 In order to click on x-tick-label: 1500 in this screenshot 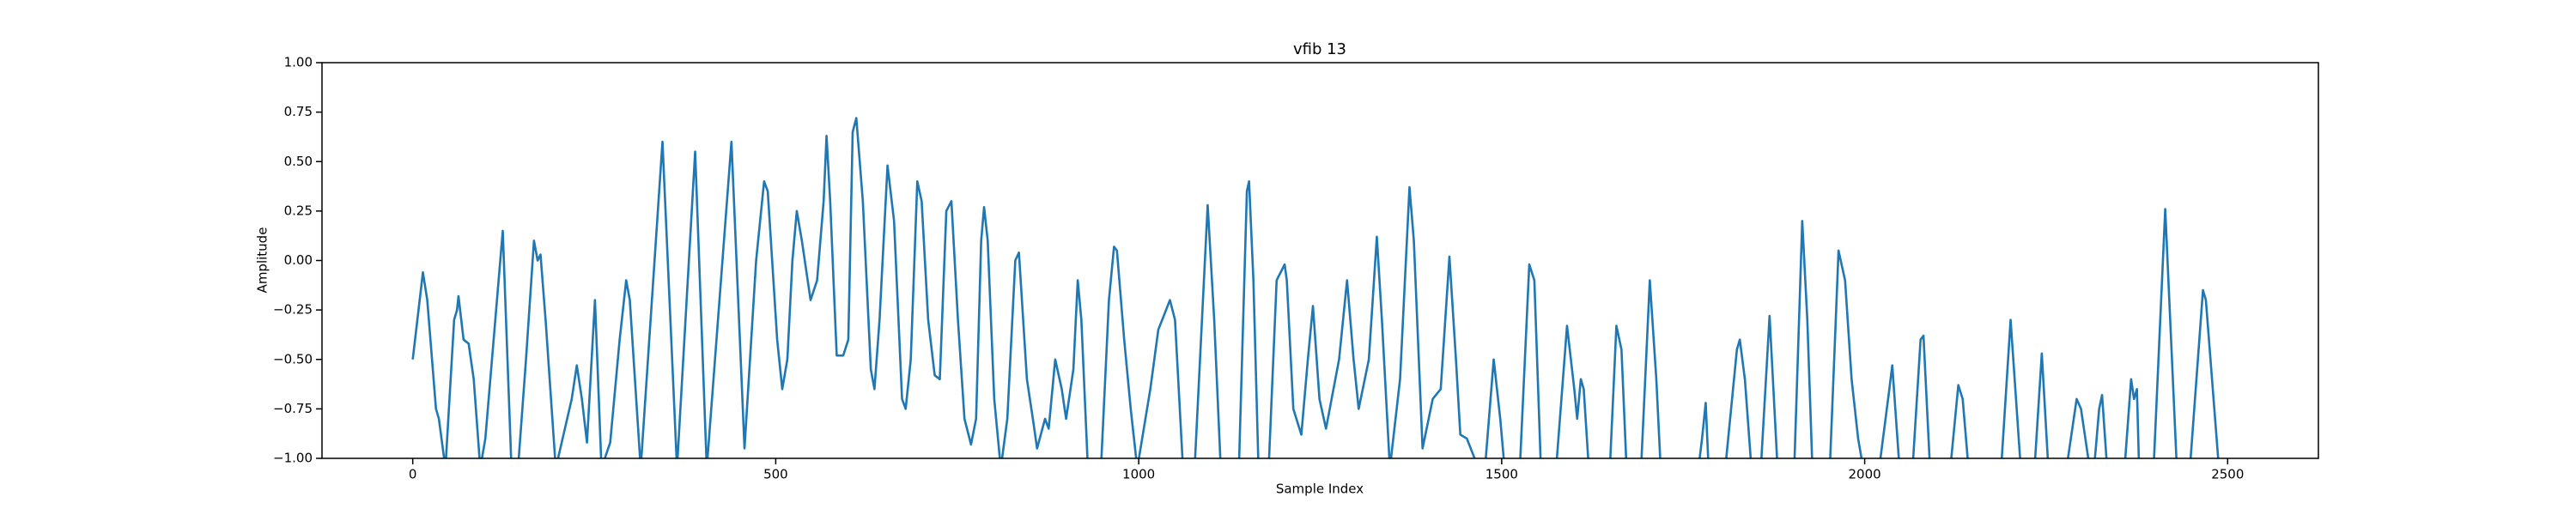, I will do `click(1502, 474)`.